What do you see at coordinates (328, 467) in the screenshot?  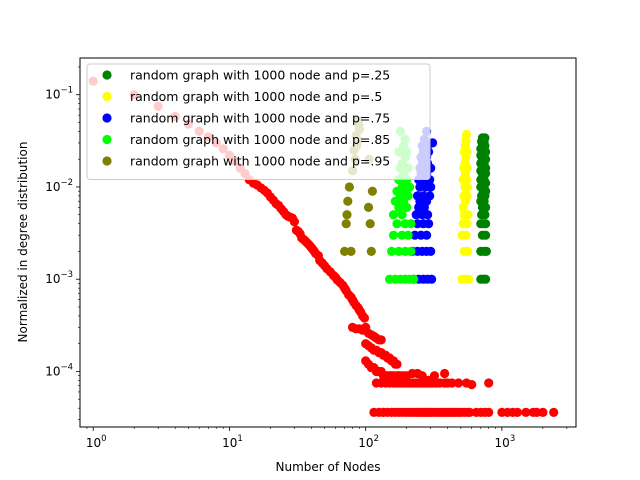 I see `x-axis-label: Number of Nodes` at bounding box center [328, 467].